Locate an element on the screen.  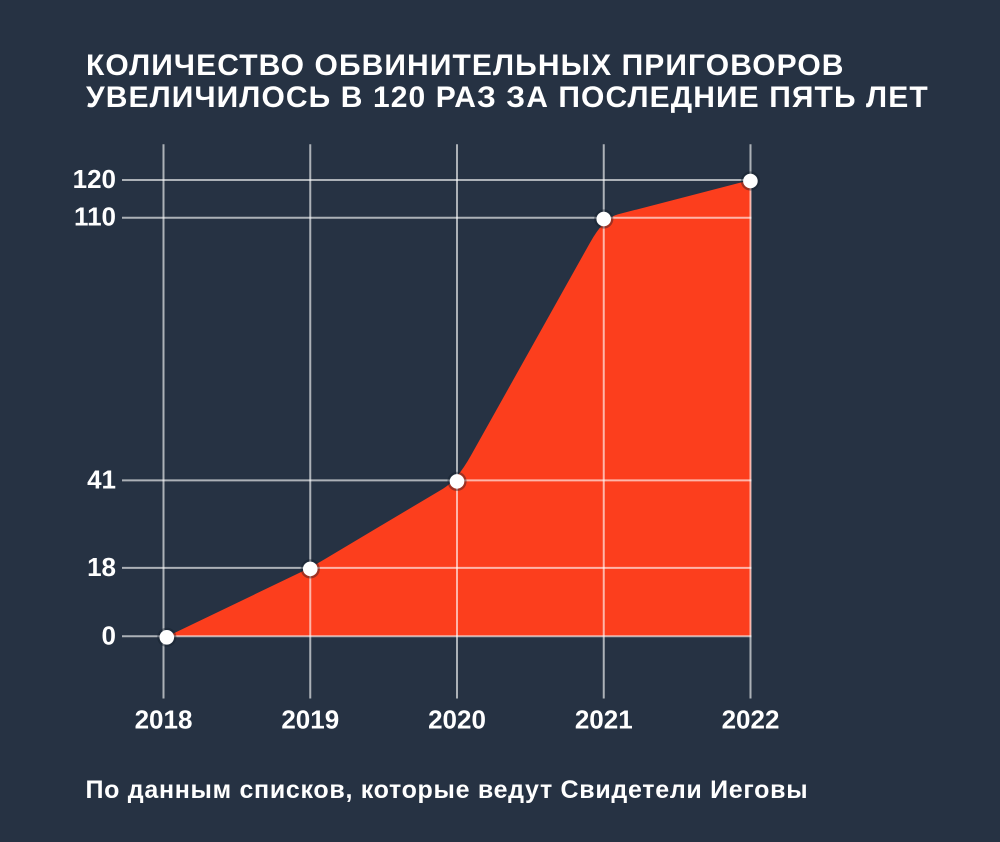
svg-text: 0 is located at coordinates (109, 635).